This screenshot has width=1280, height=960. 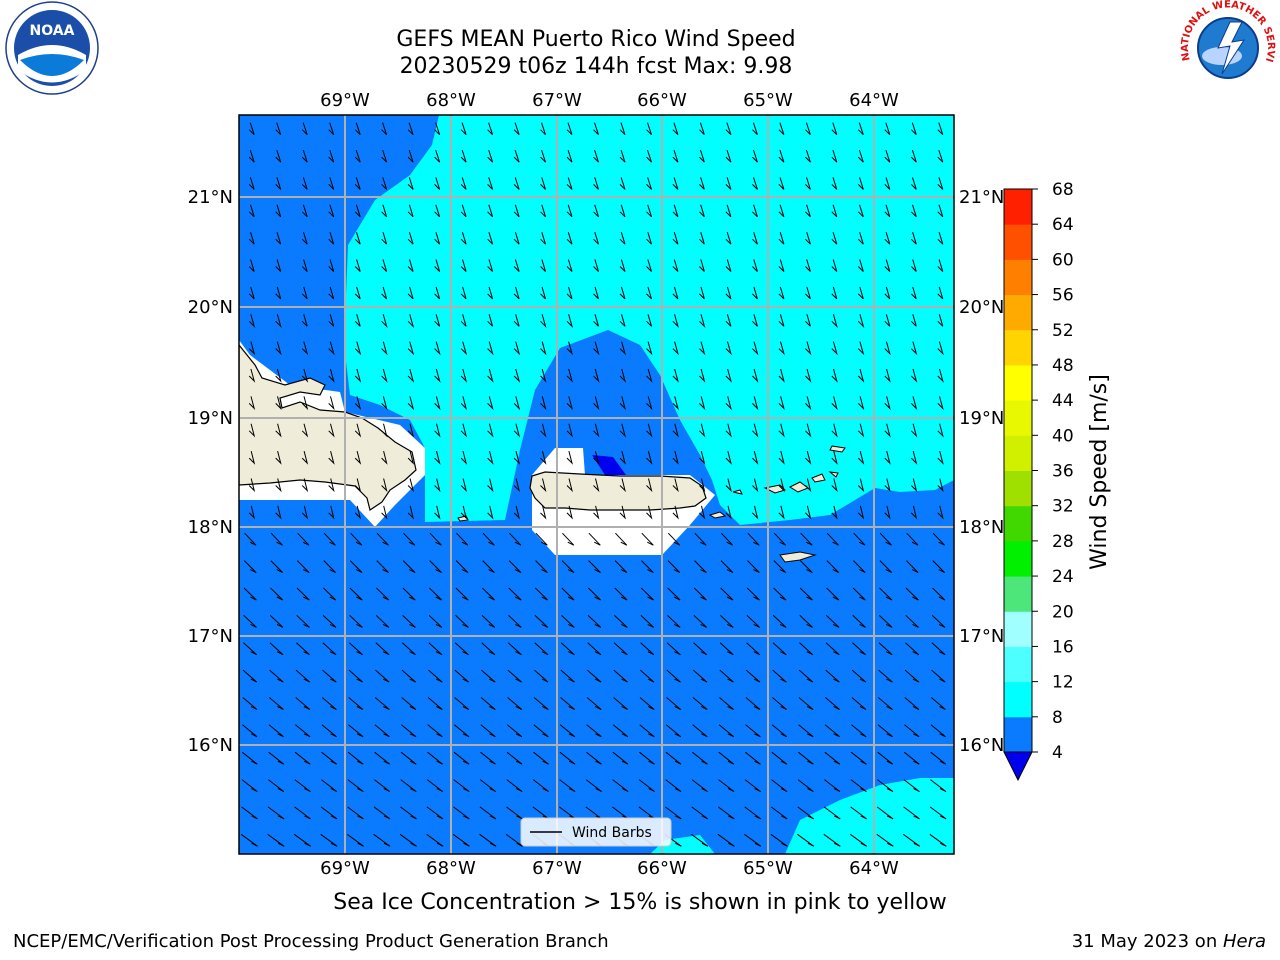 What do you see at coordinates (596, 832) in the screenshot?
I see `wind-barbs-legend: Wind Barbs` at bounding box center [596, 832].